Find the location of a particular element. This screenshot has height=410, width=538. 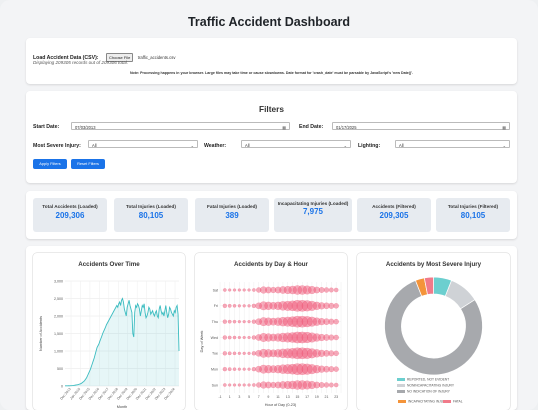

injury-select-value: All is located at coordinates (94, 145).